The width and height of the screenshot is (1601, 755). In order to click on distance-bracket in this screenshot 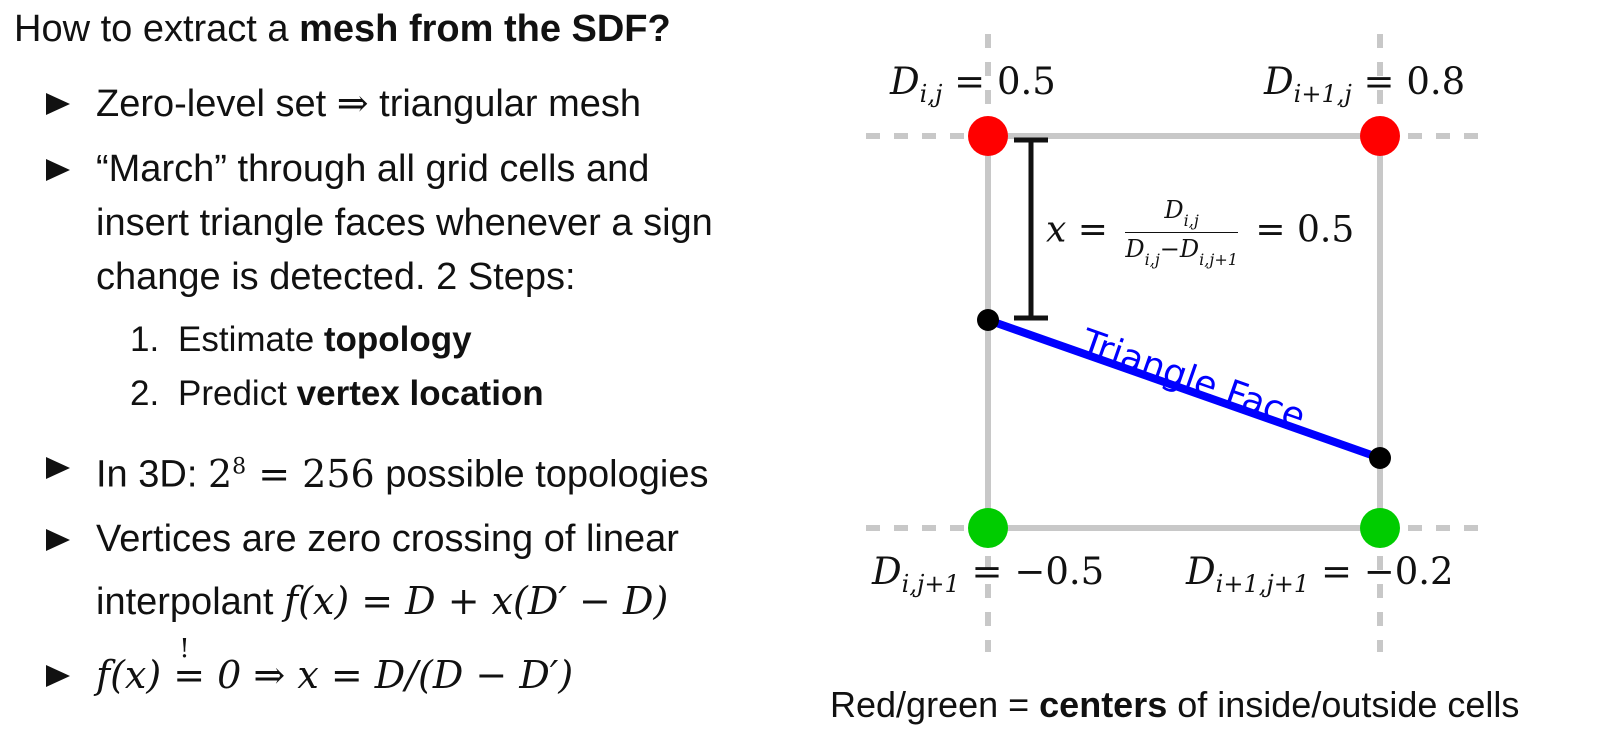, I will do `click(1031, 229)`.